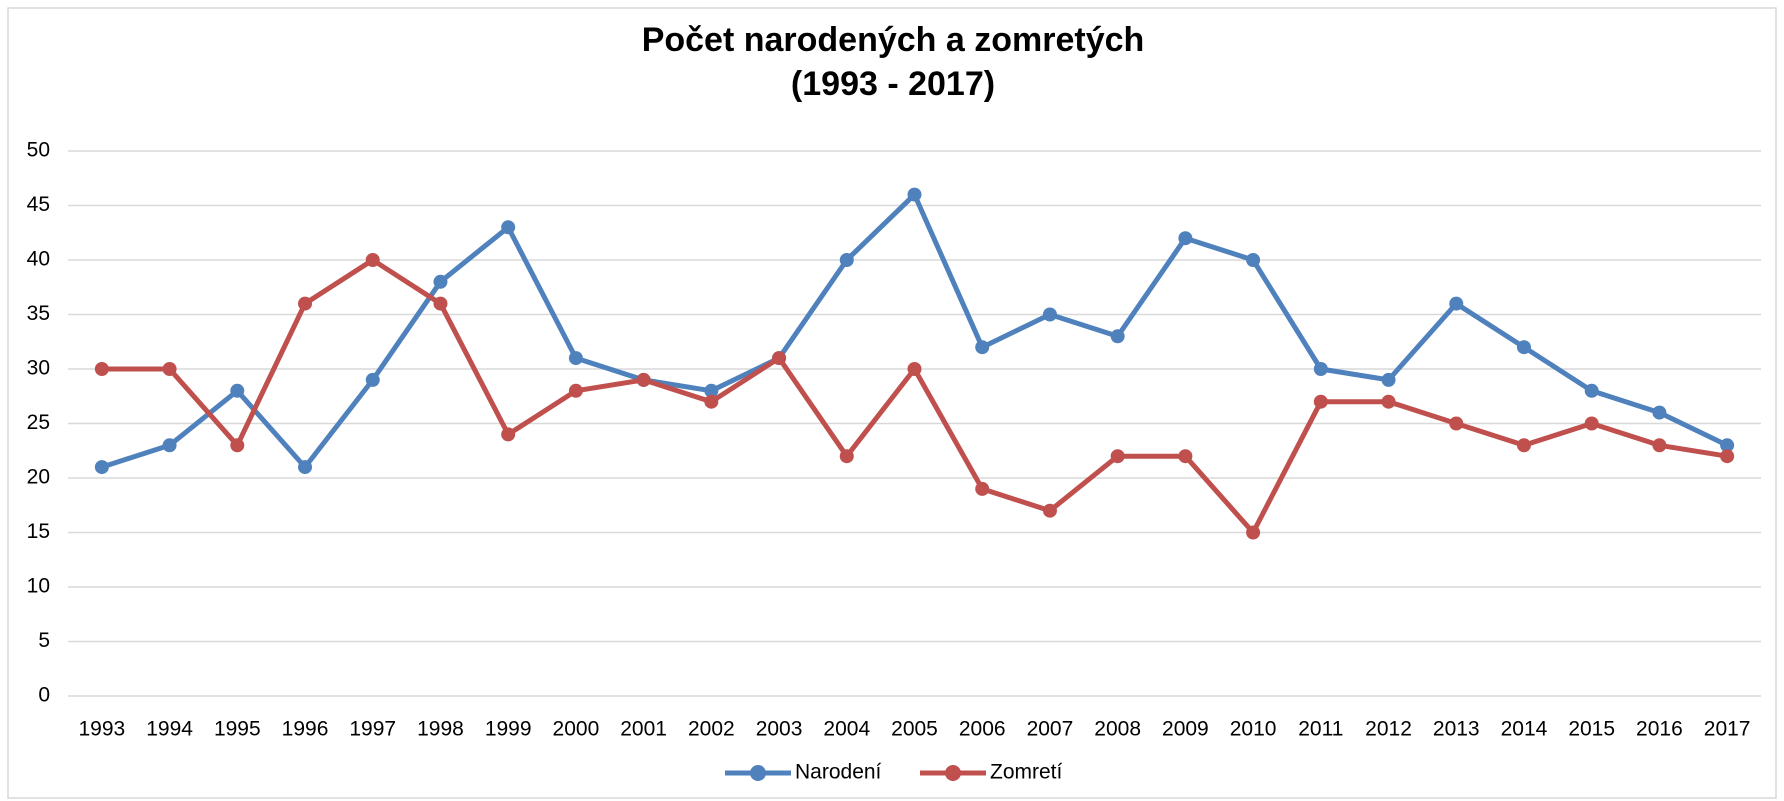  I want to click on y-tick-label: 40, so click(38, 259).